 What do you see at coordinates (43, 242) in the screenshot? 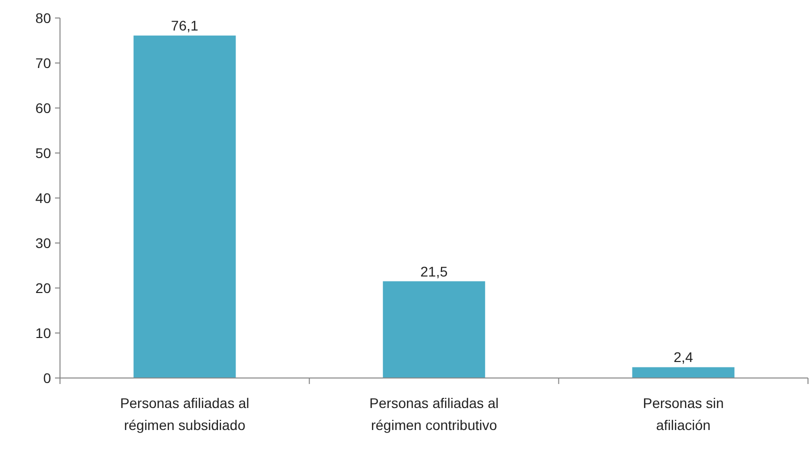
I see `y-tick-label: 30` at bounding box center [43, 242].